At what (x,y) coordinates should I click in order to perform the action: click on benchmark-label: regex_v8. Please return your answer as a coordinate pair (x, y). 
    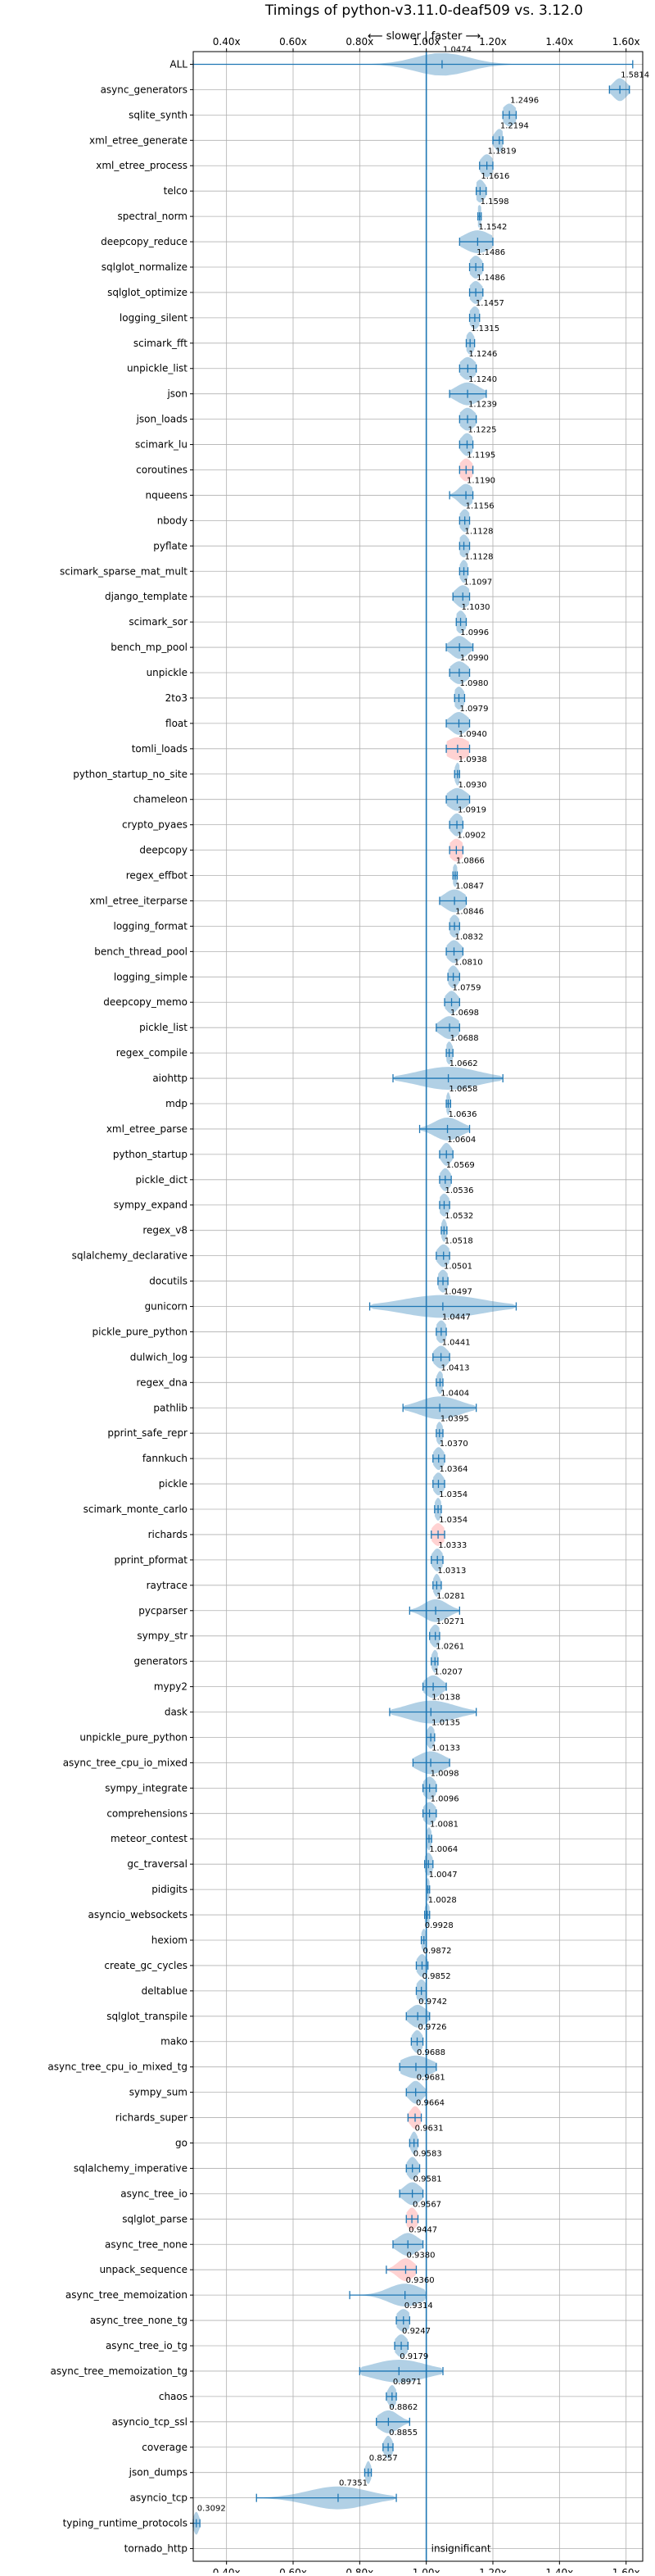
    Looking at the image, I should click on (164, 1230).